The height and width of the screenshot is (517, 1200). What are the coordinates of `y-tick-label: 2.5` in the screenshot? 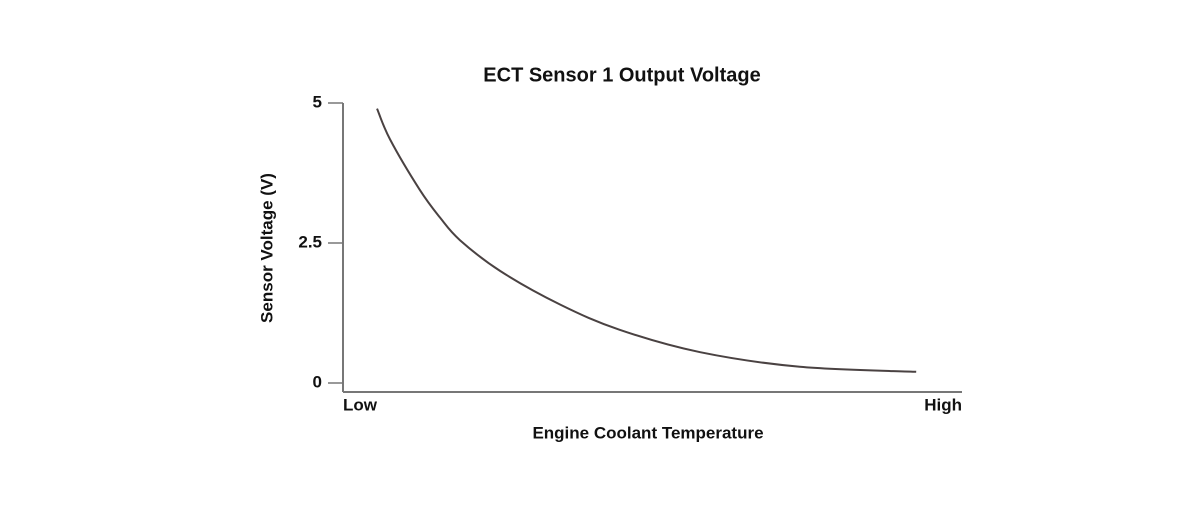 It's located at (310, 241).